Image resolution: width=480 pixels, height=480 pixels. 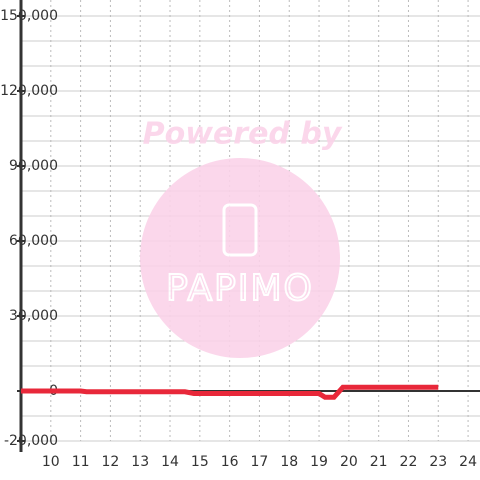 What do you see at coordinates (31, 441) in the screenshot?
I see `y-tick-label: -20,000` at bounding box center [31, 441].